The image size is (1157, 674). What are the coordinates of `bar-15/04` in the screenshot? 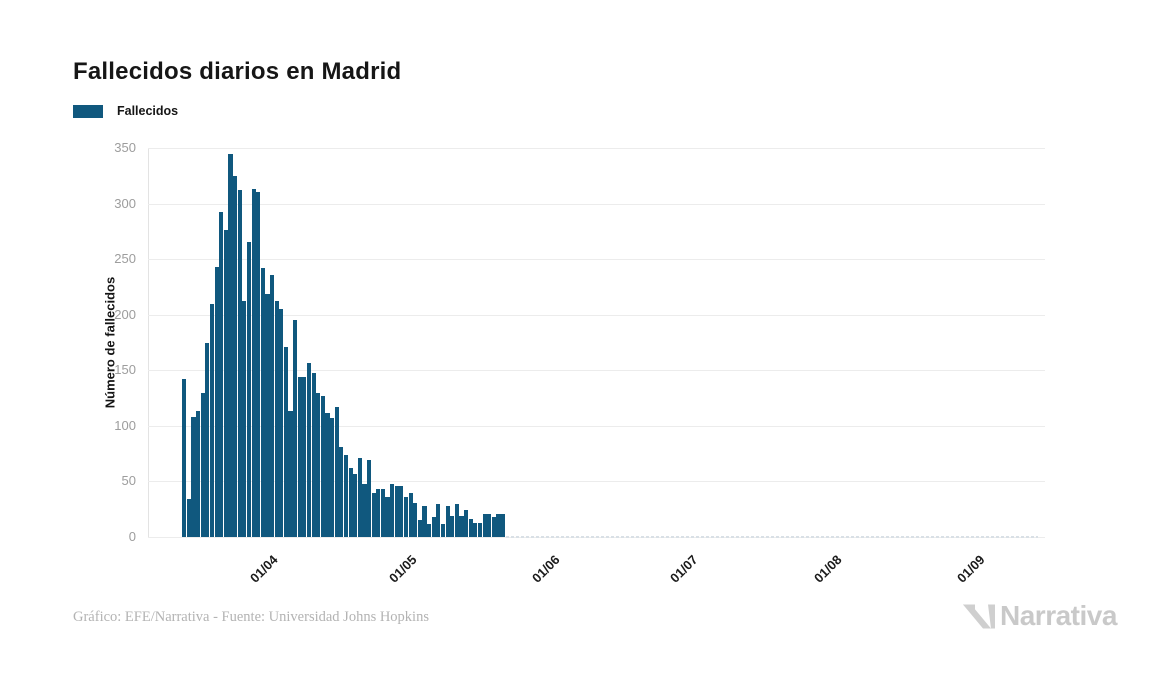 It's located at (336, 471).